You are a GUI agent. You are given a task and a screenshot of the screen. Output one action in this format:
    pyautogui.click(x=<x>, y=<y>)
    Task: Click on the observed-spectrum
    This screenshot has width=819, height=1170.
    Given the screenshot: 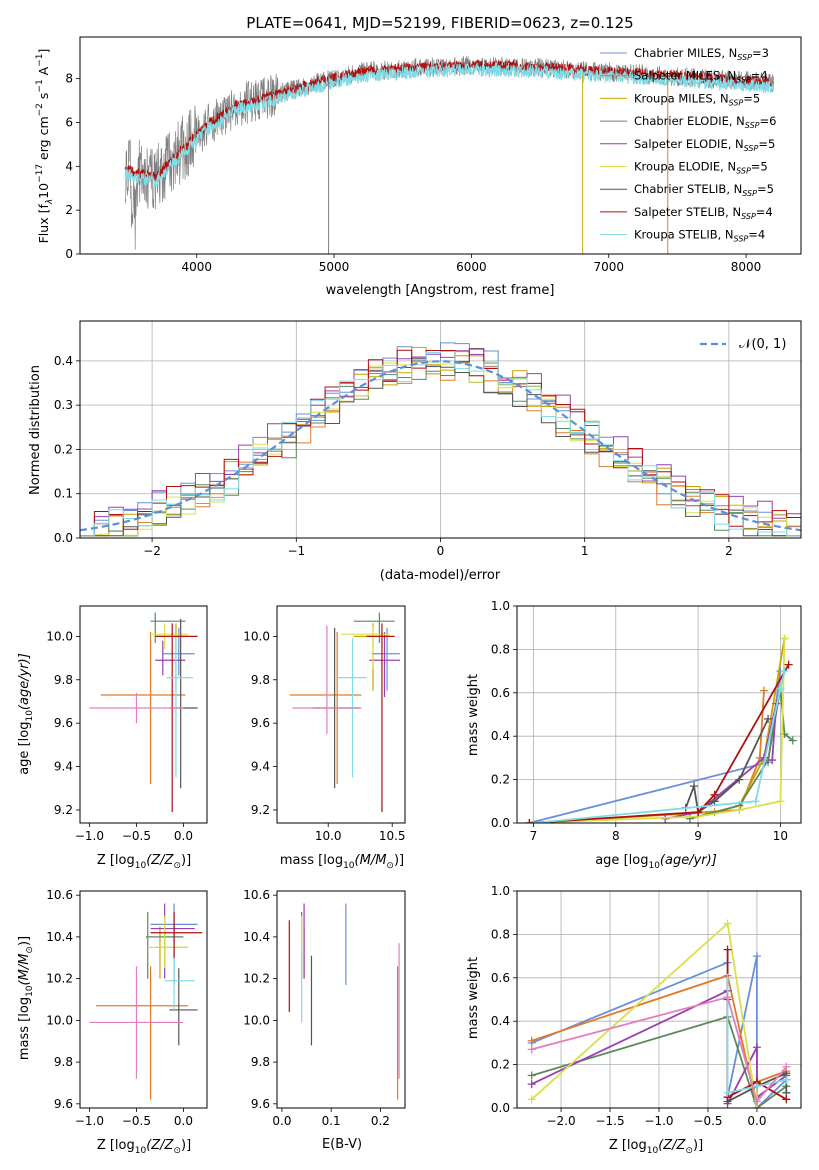 What is the action you would take?
    pyautogui.click(x=449, y=153)
    